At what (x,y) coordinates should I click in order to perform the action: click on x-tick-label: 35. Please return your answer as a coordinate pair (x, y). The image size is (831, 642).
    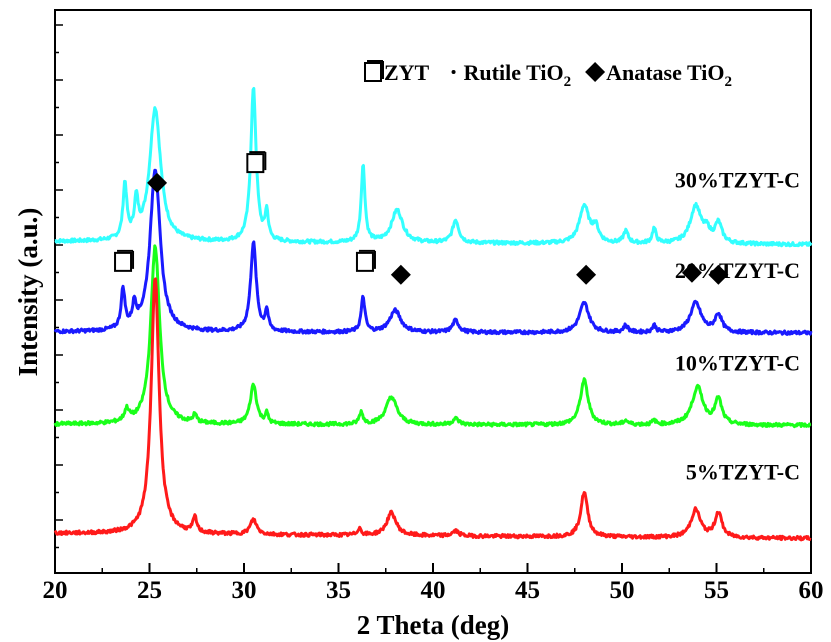
    Looking at the image, I should click on (338, 590).